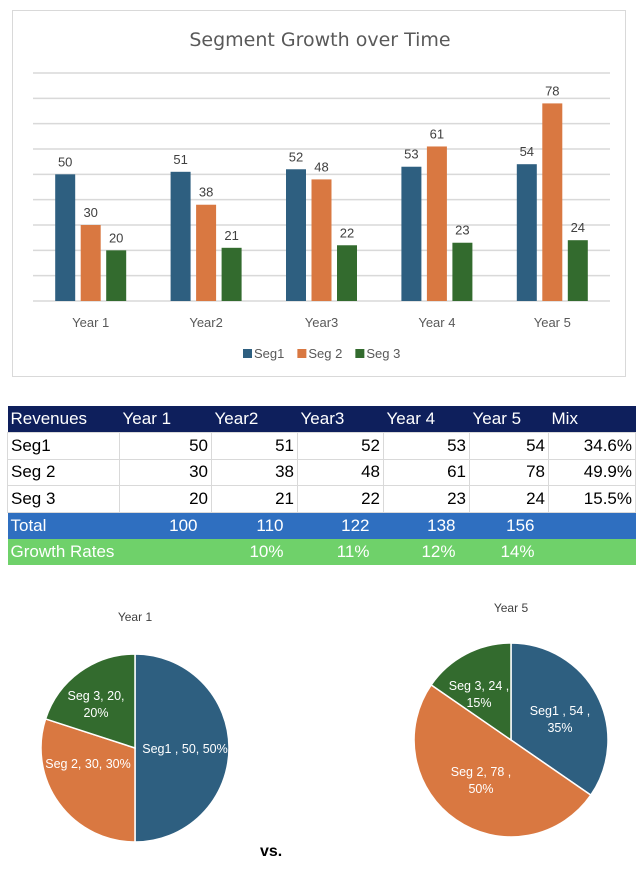 Image resolution: width=640 pixels, height=870 pixels. I want to click on cell: 22, so click(340, 499).